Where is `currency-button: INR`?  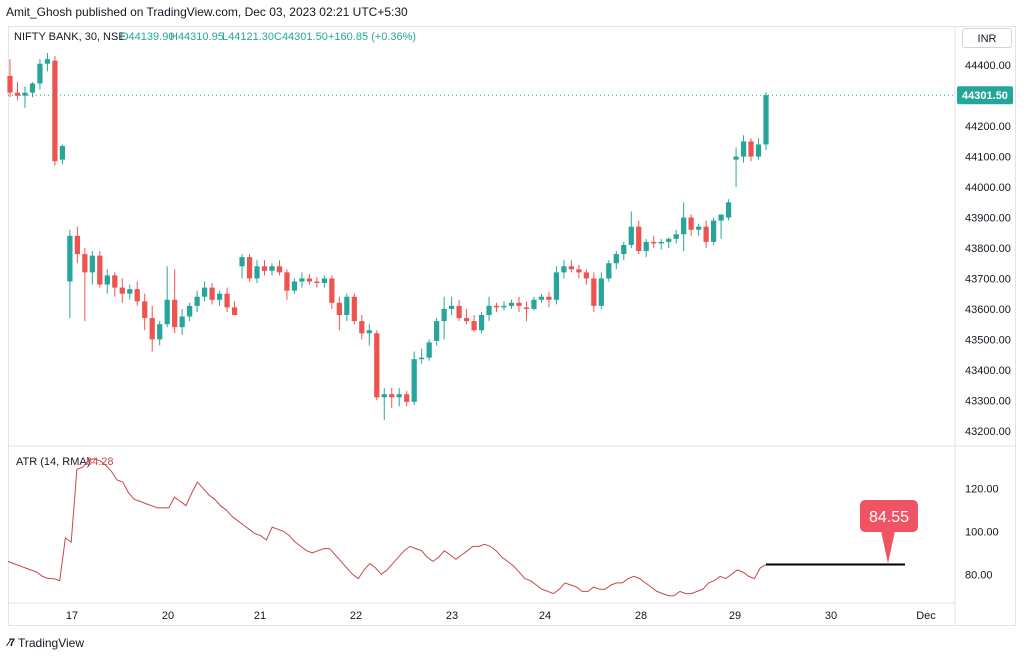 currency-button: INR is located at coordinates (987, 38).